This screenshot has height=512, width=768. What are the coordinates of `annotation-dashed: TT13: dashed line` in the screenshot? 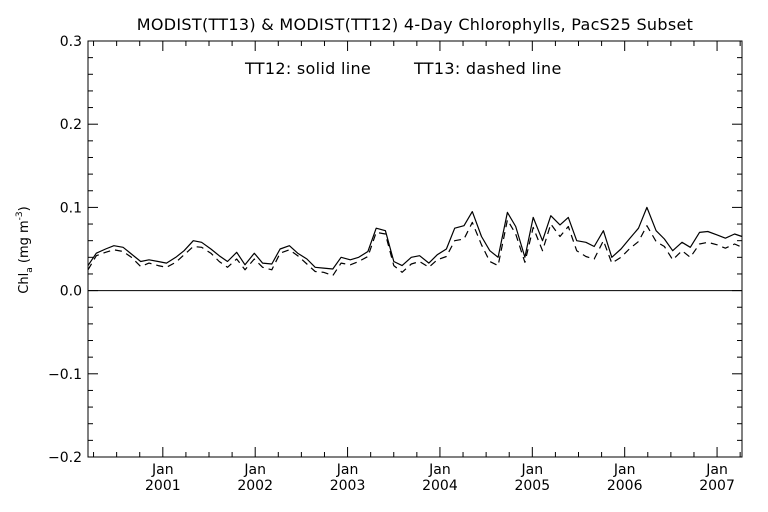 It's located at (487, 68).